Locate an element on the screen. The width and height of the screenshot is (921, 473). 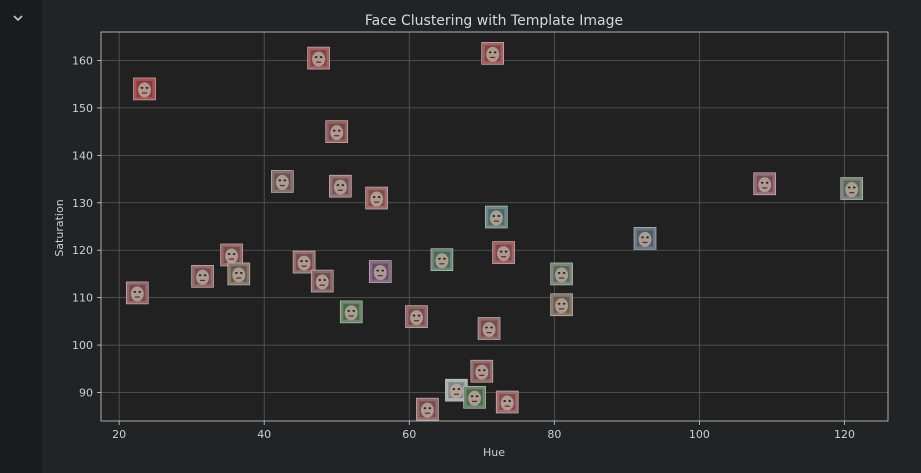
y-tick-label: 120 is located at coordinates (82, 250).